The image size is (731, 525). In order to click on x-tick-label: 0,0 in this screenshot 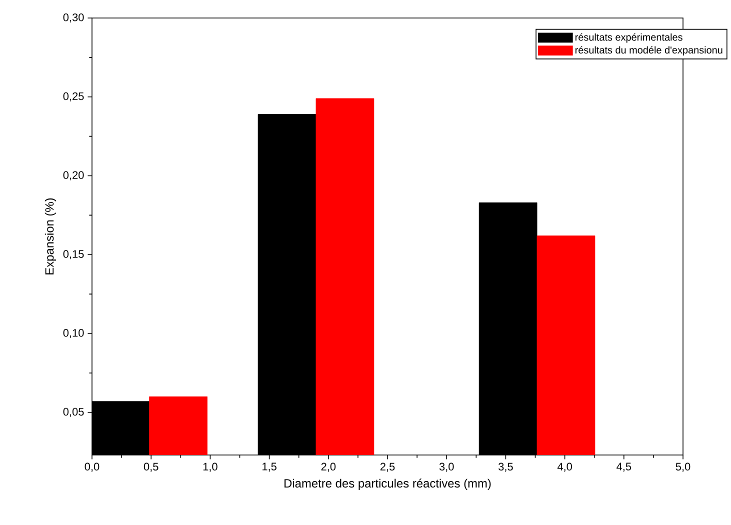, I will do `click(92, 467)`.